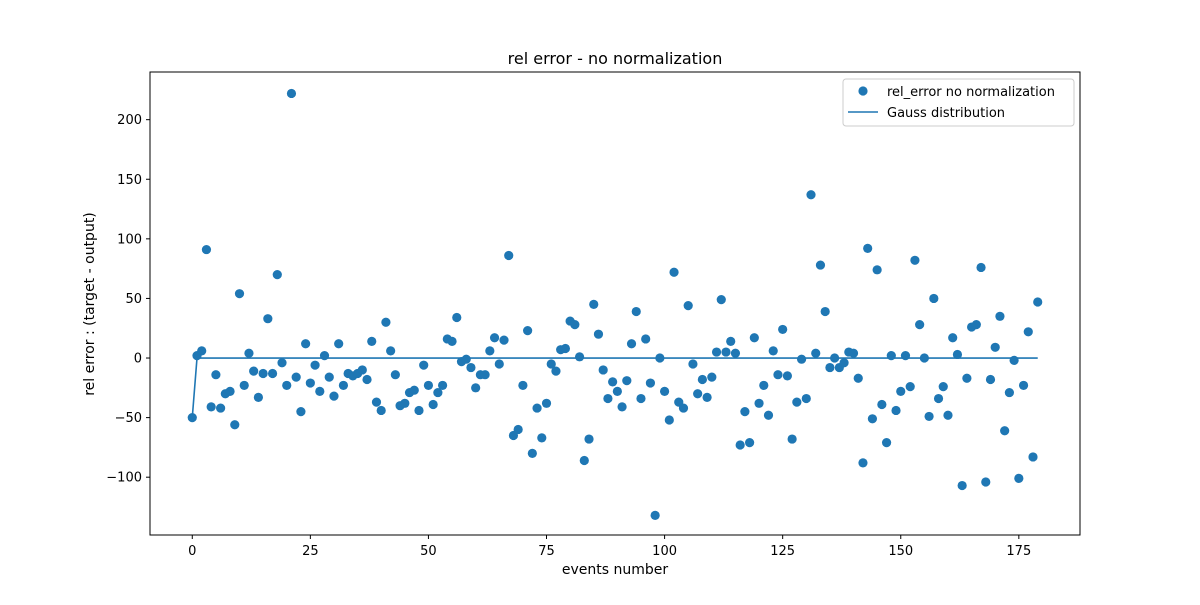 The height and width of the screenshot is (605, 1200). I want to click on legend-label-line: Gauss distribution, so click(946, 113).